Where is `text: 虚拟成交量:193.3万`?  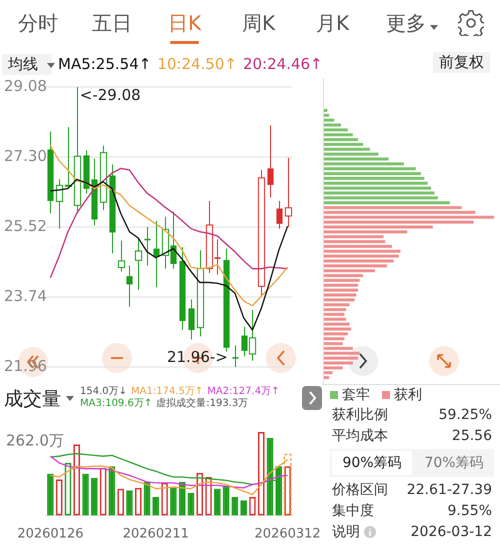
text: 虚拟成交量:193.3万 is located at coordinates (202, 404).